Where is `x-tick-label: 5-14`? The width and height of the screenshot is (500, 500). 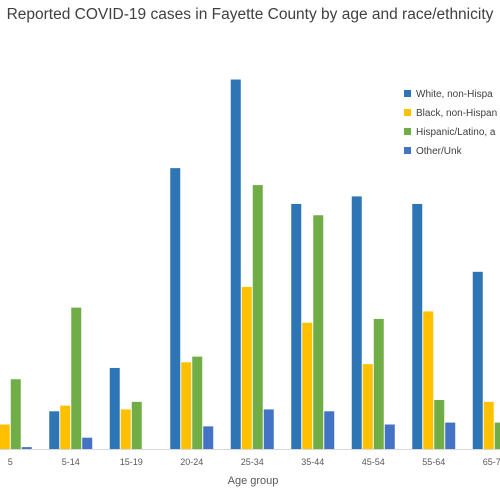
x-tick-label: 5-14 is located at coordinates (71, 462).